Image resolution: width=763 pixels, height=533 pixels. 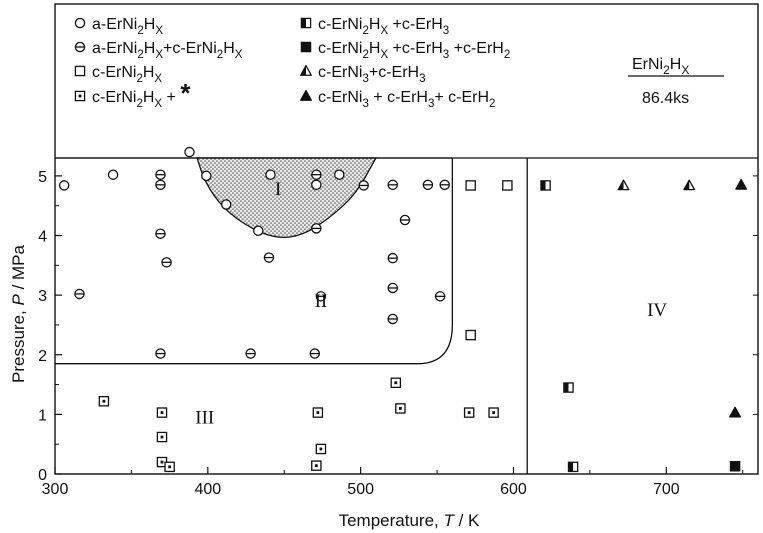 What do you see at coordinates (409, 520) in the screenshot?
I see `x-axis-title: Temperature, T / K` at bounding box center [409, 520].